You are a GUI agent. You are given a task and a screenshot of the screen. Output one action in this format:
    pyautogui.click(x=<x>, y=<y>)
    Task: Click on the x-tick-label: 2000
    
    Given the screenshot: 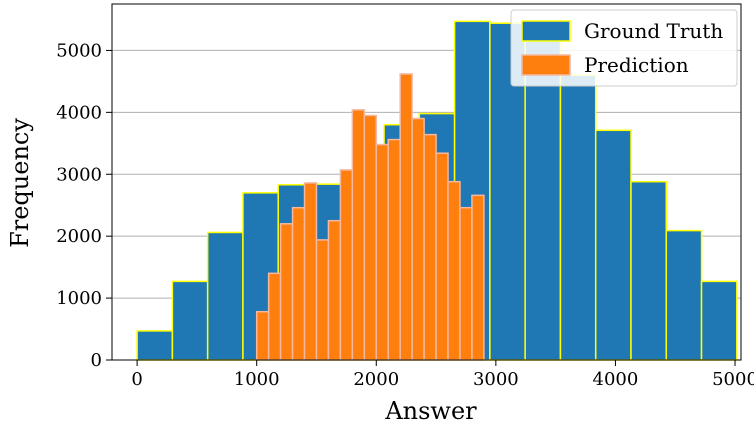 What is the action you would take?
    pyautogui.click(x=376, y=379)
    